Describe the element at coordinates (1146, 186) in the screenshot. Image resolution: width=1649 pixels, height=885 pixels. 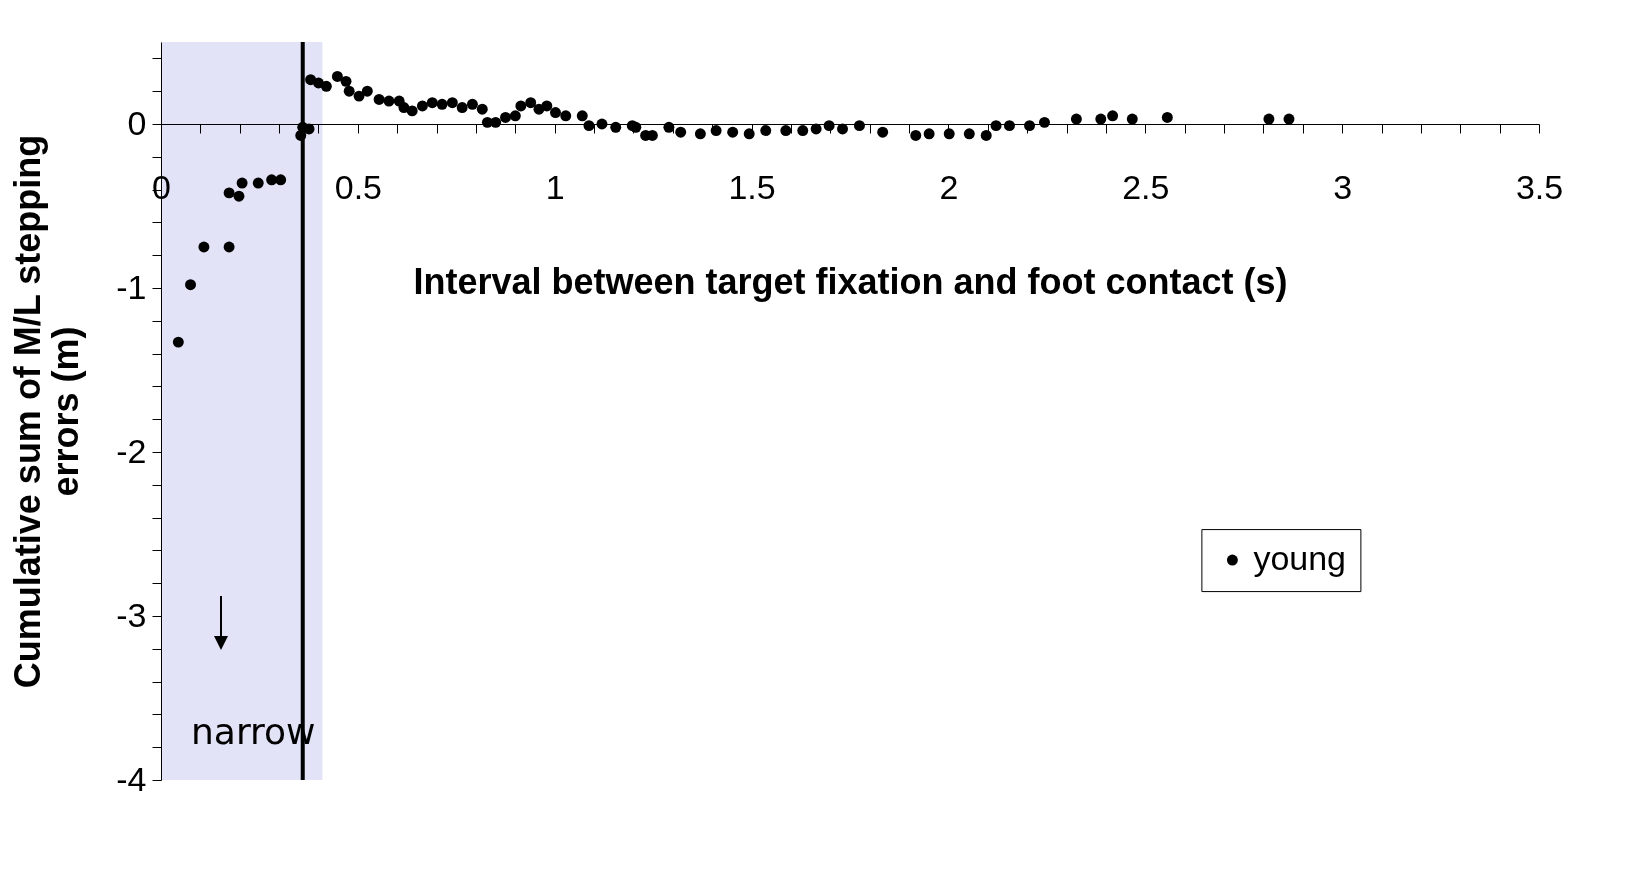
I see `x-tick-label: 2.5` at that location.